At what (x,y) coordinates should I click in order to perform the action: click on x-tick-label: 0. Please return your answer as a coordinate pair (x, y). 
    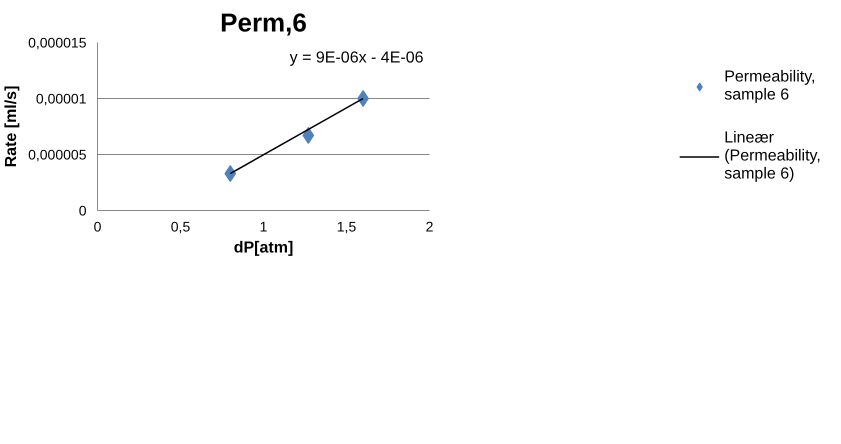
    Looking at the image, I should click on (98, 226).